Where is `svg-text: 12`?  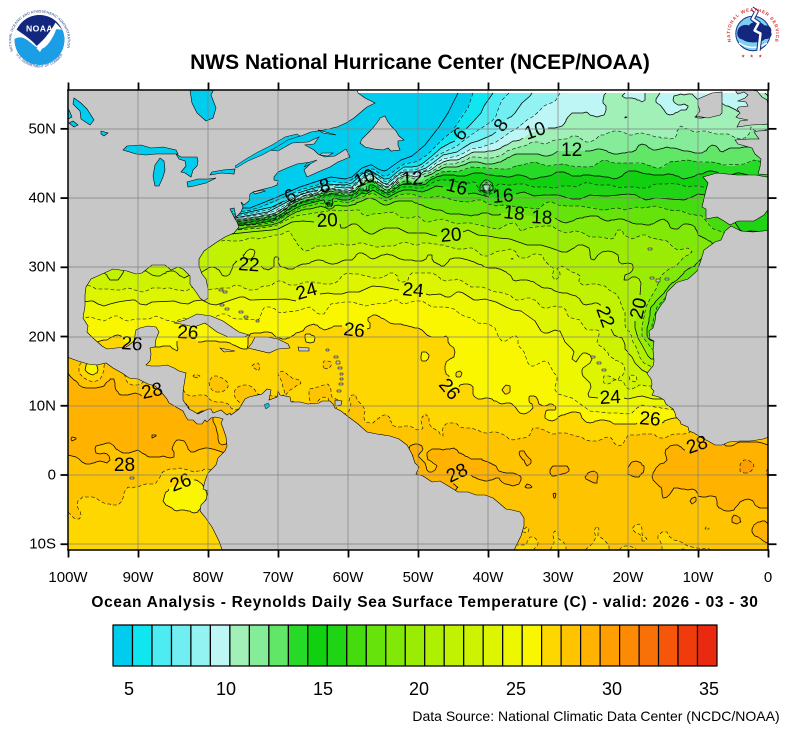 svg-text: 12 is located at coordinates (571, 150).